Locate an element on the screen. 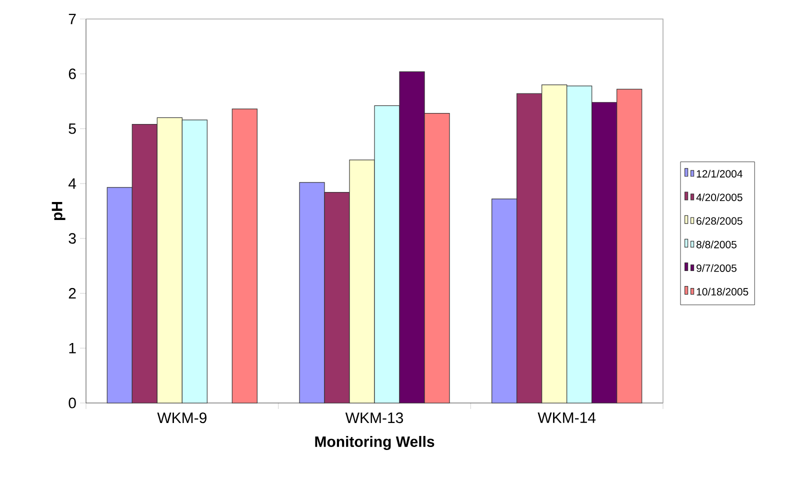  y-tick-label: 4 is located at coordinates (72, 183).